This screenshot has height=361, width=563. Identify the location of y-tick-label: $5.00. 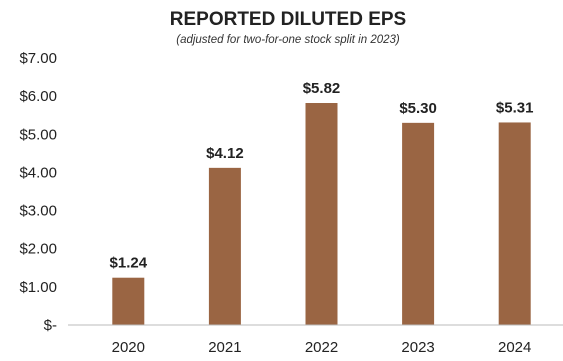
(38, 134).